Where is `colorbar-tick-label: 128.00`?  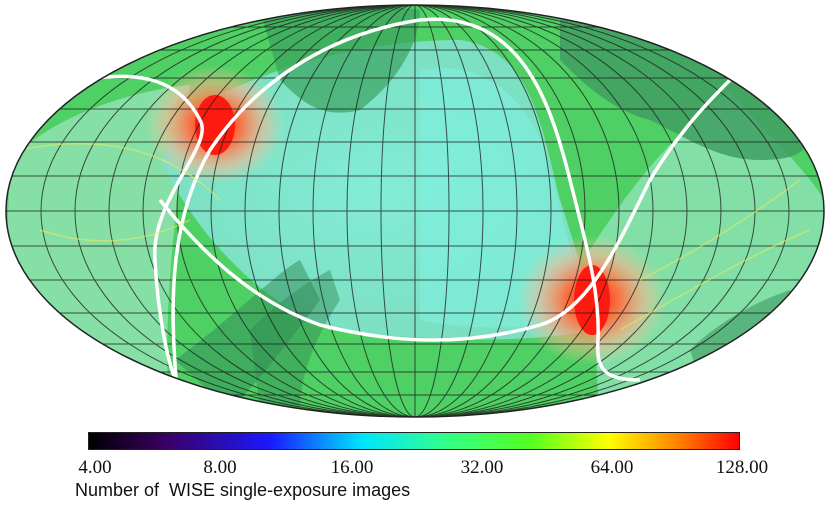 colorbar-tick-label: 128.00 is located at coordinates (742, 467).